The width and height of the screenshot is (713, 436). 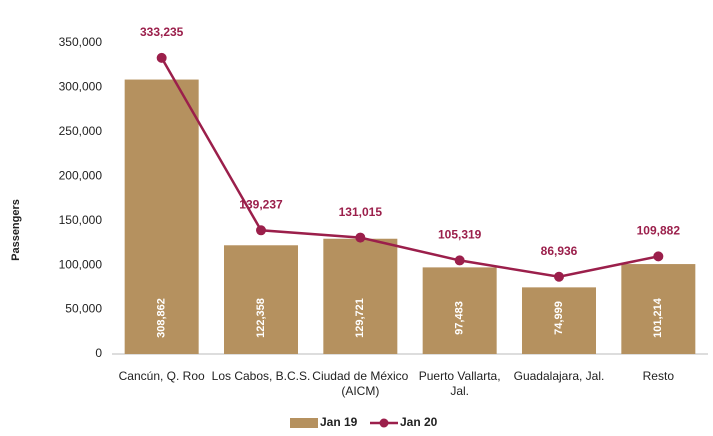 I want to click on x-tick-label: Guadalajara, Jal., so click(x=559, y=376).